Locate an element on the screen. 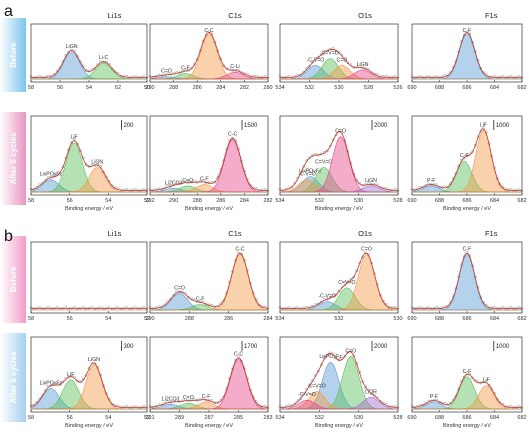 The height and width of the screenshot is (447, 530). x-tick-label: 291 is located at coordinates (149, 418).